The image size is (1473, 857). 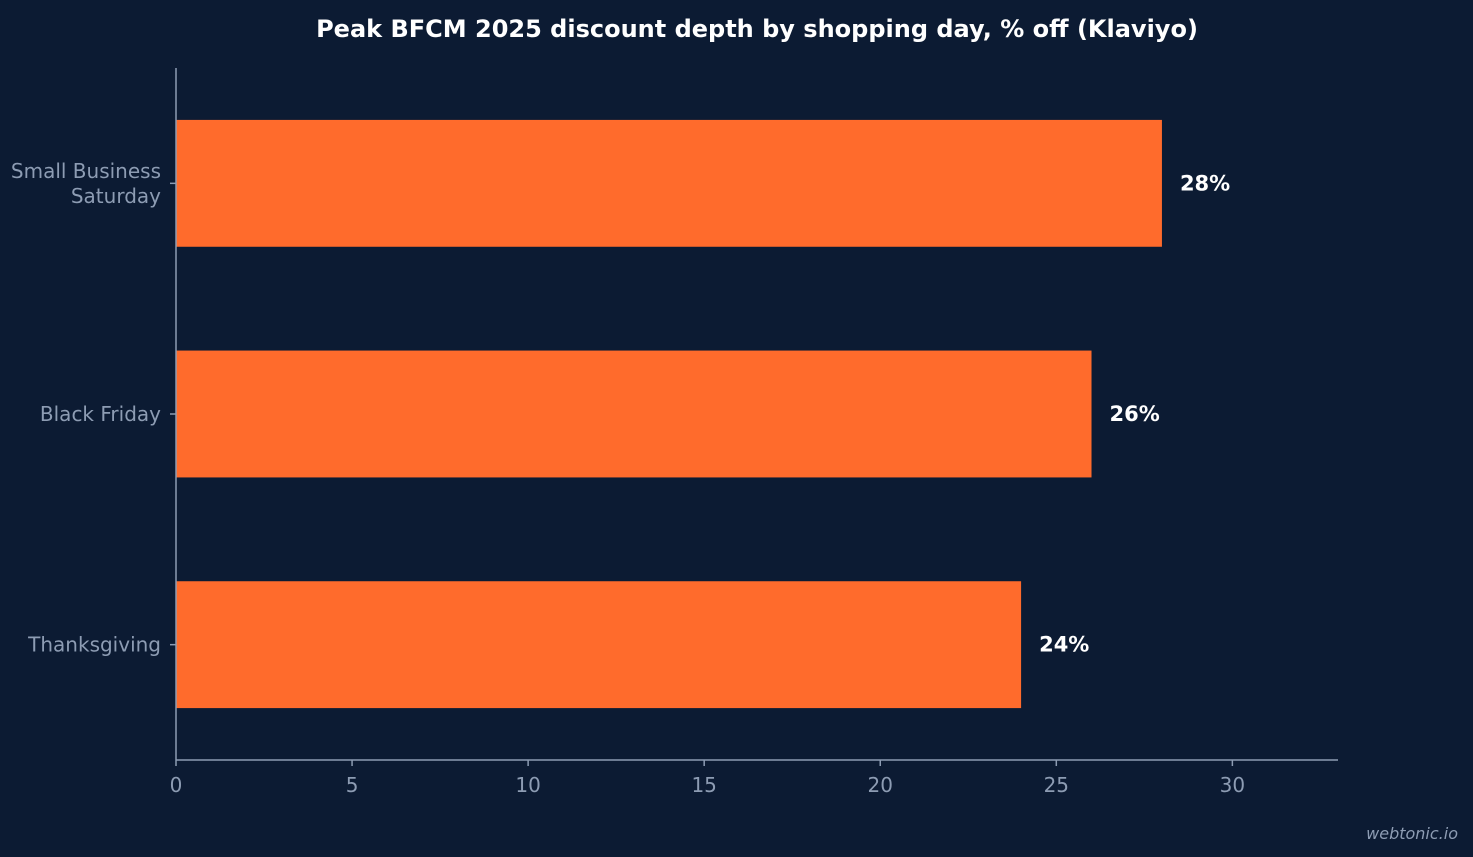 What do you see at coordinates (86, 183) in the screenshot?
I see `category-label: Small Business Saturday` at bounding box center [86, 183].